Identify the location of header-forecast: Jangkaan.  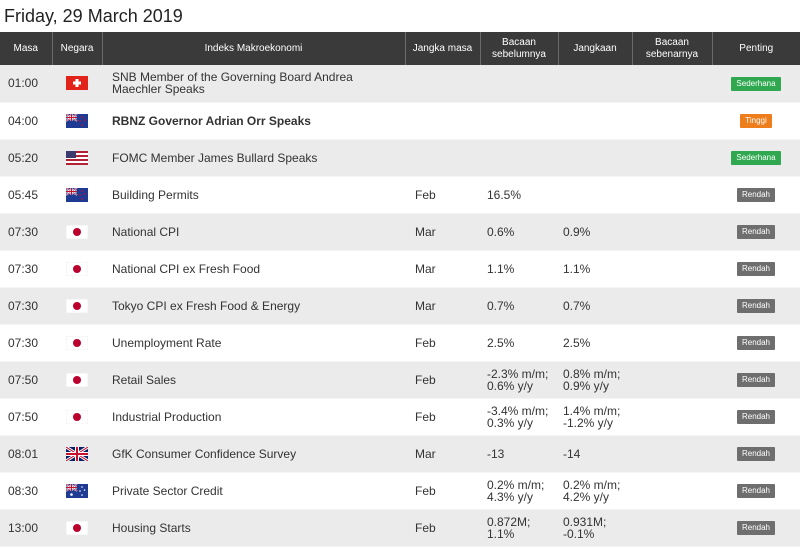
(594, 48).